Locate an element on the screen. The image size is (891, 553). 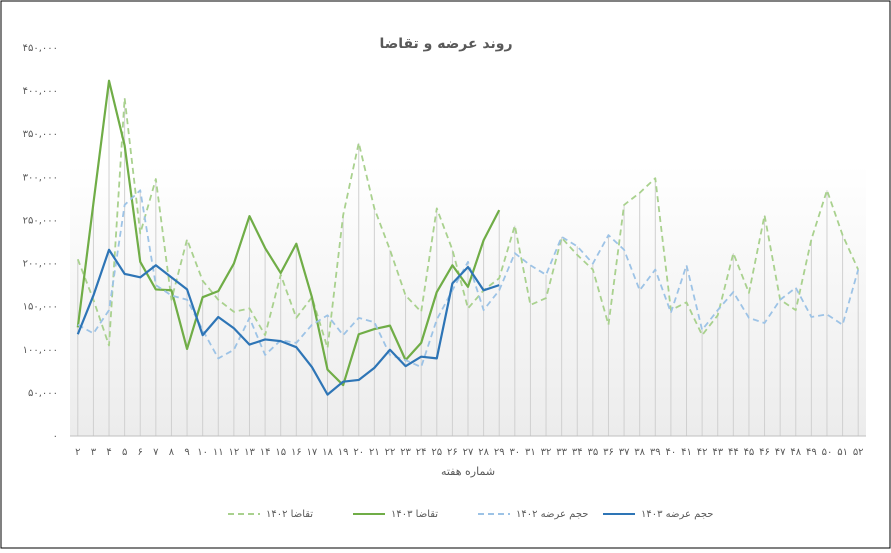
legend-label: تقاضا ۱۴۰۲ is located at coordinates (289, 514).